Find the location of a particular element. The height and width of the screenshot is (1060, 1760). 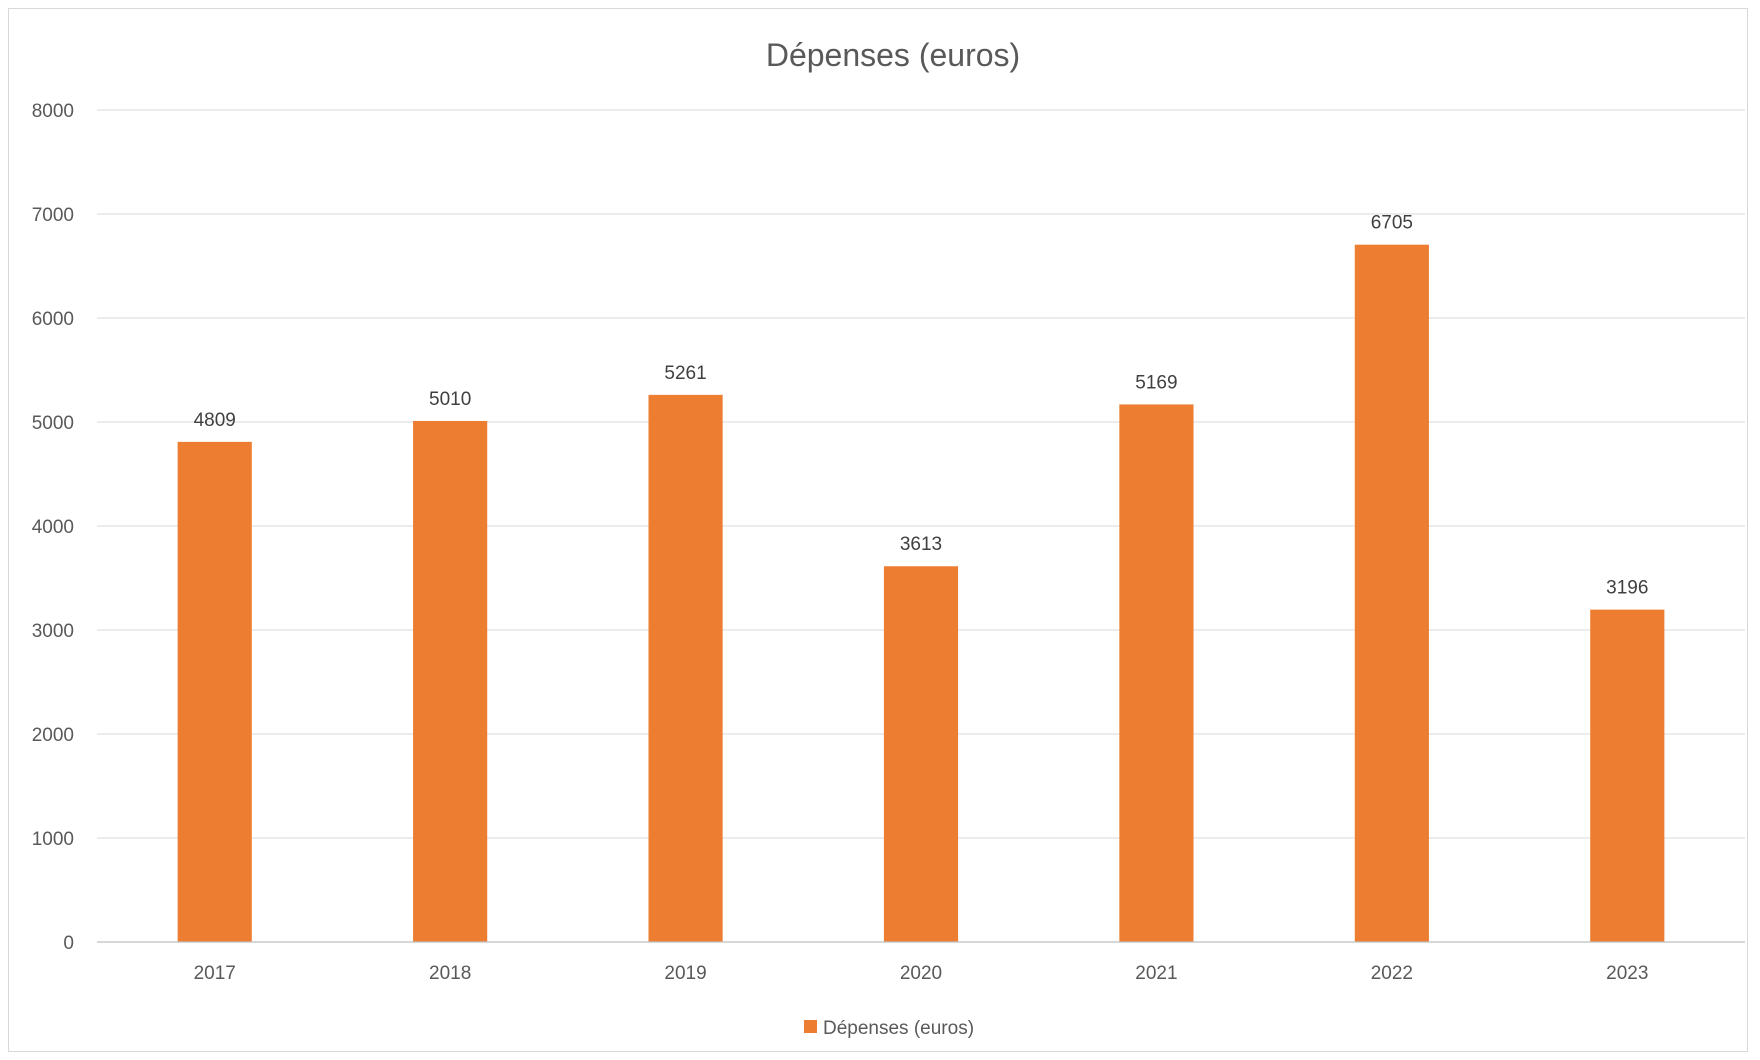

y-tick-label: 8000 is located at coordinates (53, 111).